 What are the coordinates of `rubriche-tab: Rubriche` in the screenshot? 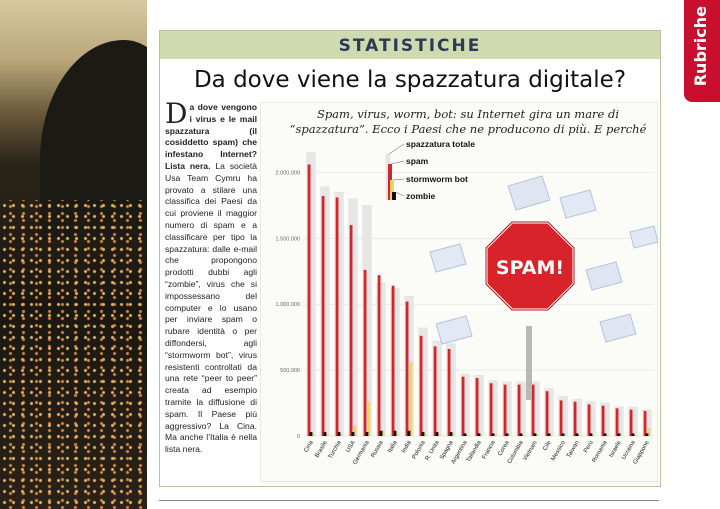 It's located at (702, 51).